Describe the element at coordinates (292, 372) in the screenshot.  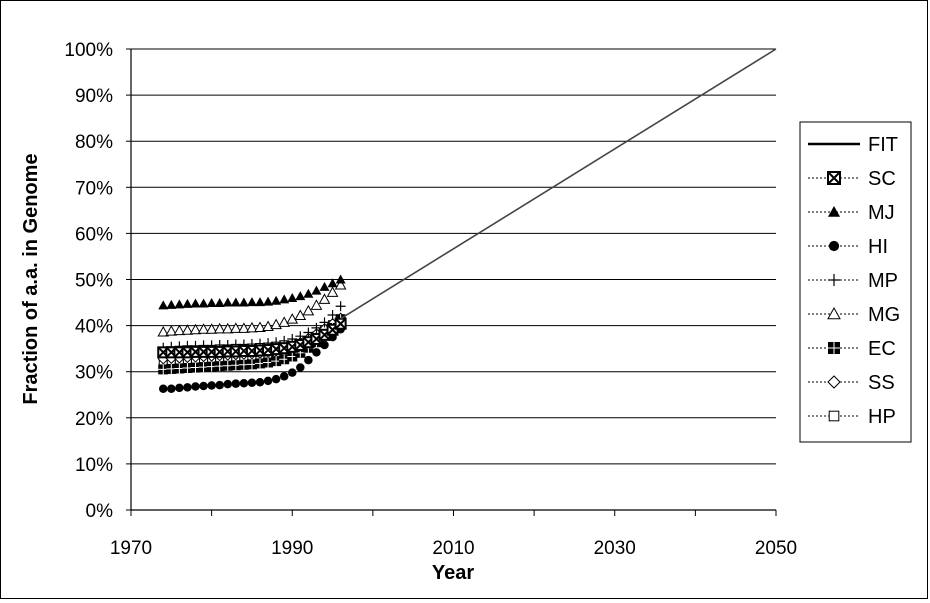
I see `point-HI-1990` at that location.